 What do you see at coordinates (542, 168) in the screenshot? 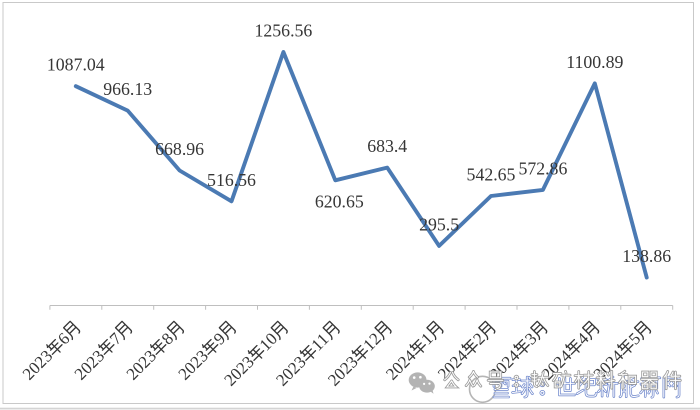
I see `svg-text: 572.86` at bounding box center [542, 168].